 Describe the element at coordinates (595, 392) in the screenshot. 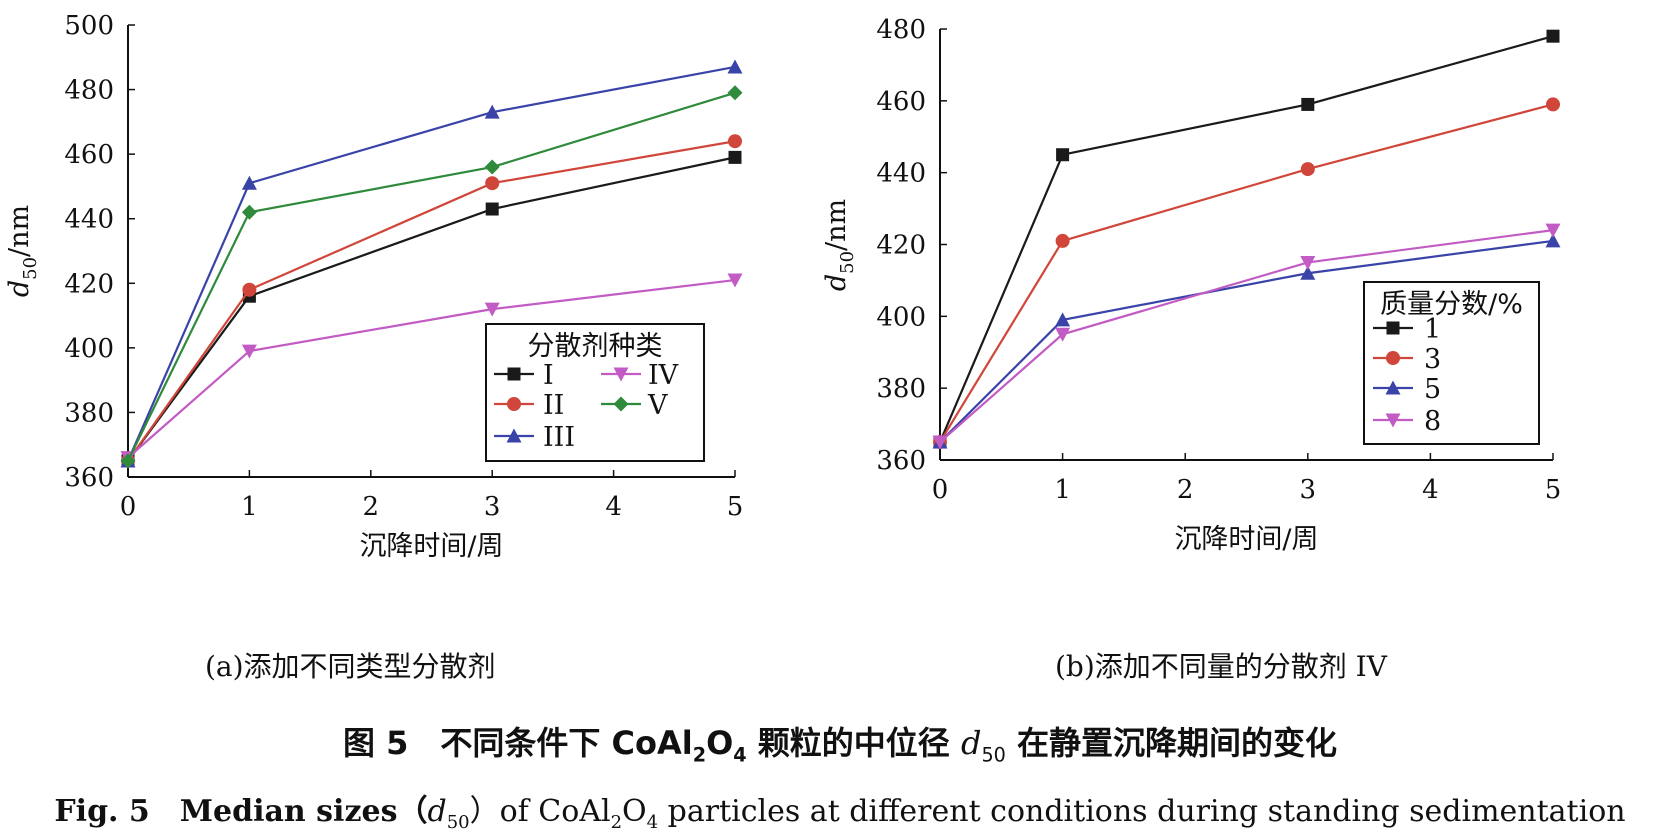

I see `legend-box` at that location.